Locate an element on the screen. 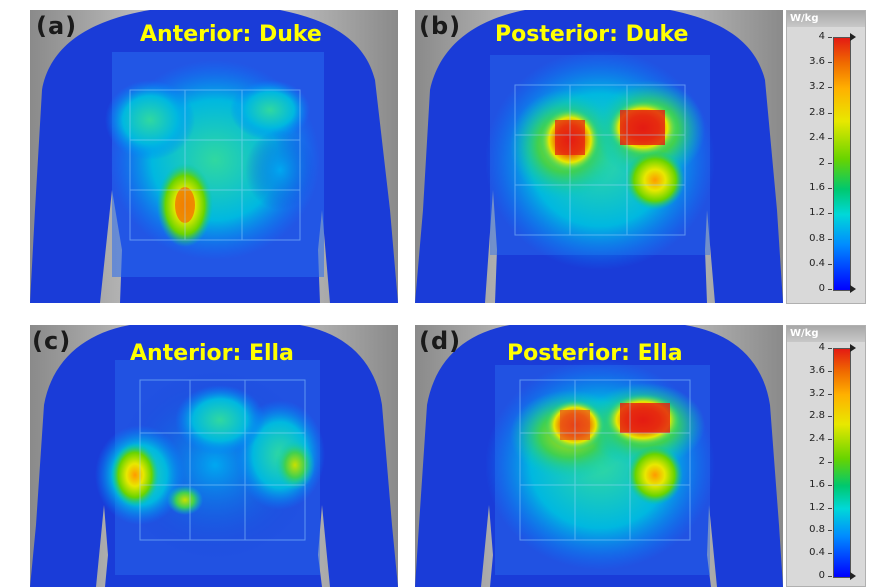  colorbar-legend-top: W/kg 4 3.6 3.2 2.8 2.4 2 1.6 1.2 0.8 0.4 0 is located at coordinates (826, 157).